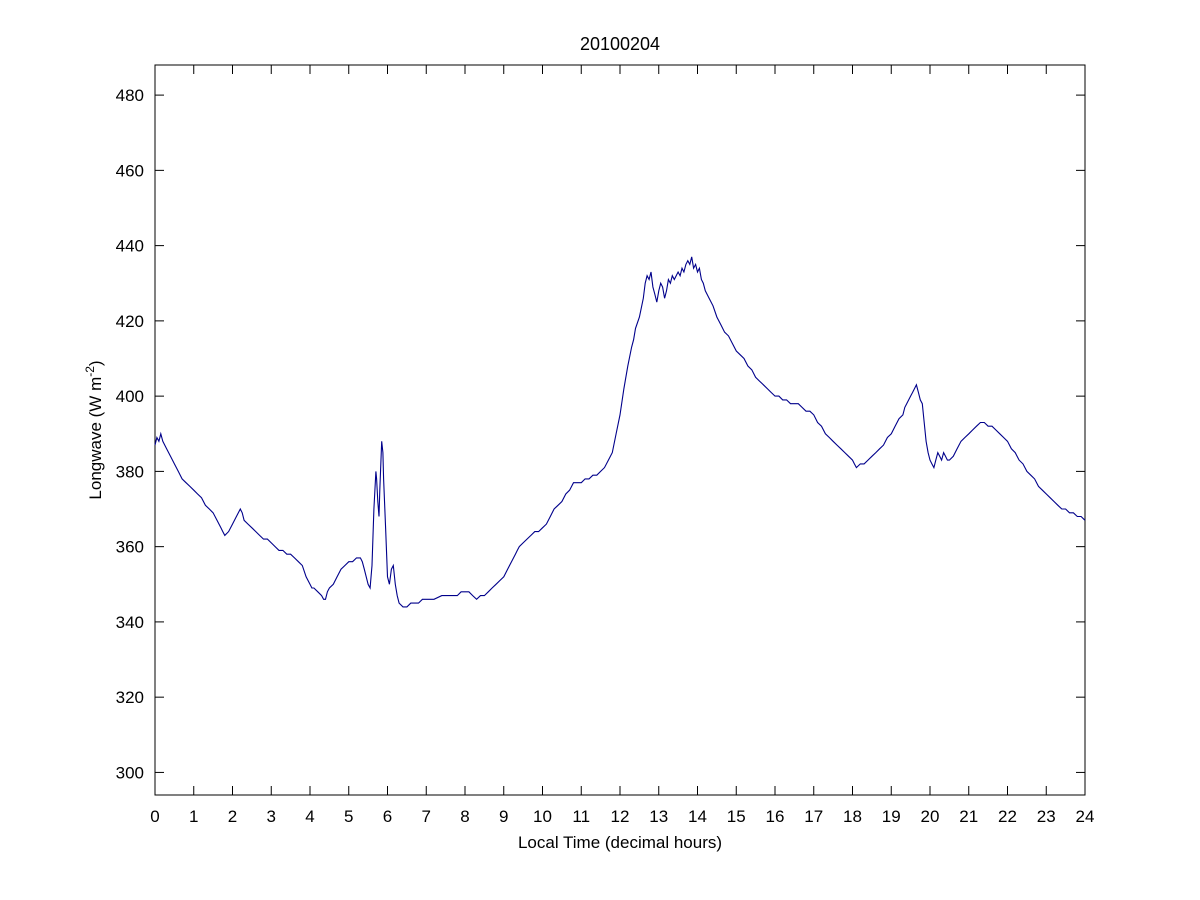  Describe the element at coordinates (90, 371) in the screenshot. I see `y-axis-label-sup: -2` at that location.